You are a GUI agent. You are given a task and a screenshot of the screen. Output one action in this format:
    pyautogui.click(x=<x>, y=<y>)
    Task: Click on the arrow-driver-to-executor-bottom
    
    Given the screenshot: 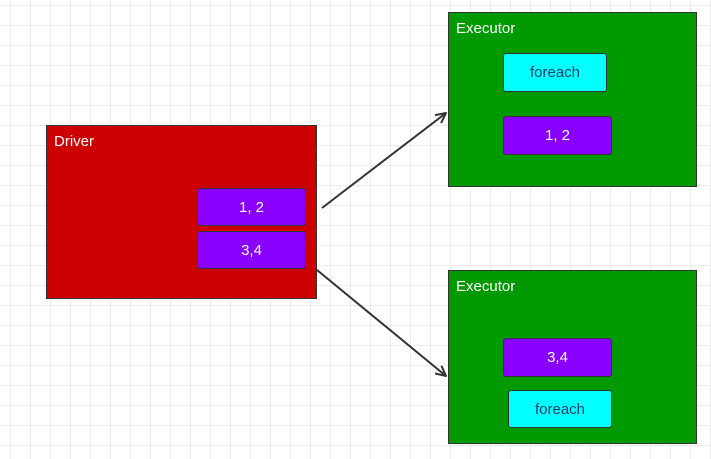 What is the action you would take?
    pyautogui.click(x=381, y=322)
    